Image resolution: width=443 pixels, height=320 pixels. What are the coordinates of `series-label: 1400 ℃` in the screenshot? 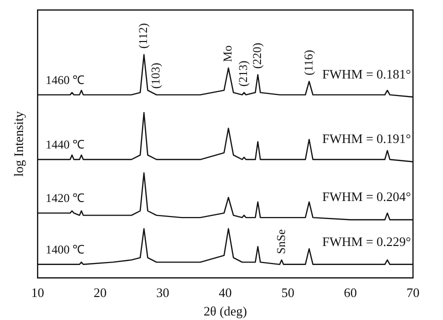 It's located at (65, 249).